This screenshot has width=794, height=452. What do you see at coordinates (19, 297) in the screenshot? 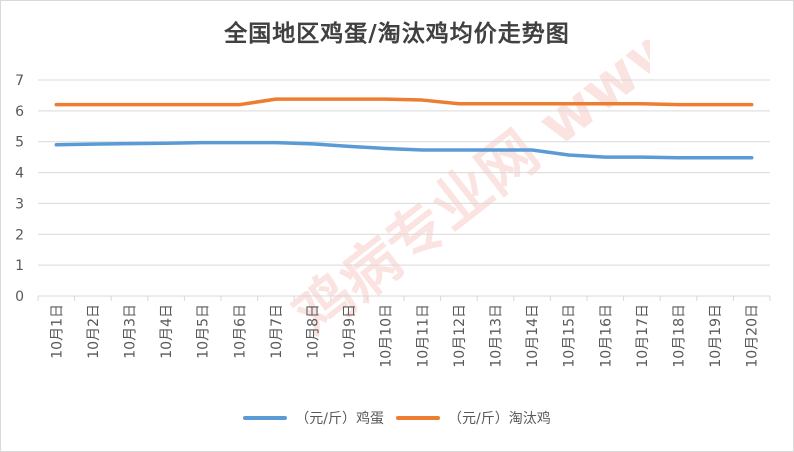
I see `y-tick-label: 0` at bounding box center [19, 297].